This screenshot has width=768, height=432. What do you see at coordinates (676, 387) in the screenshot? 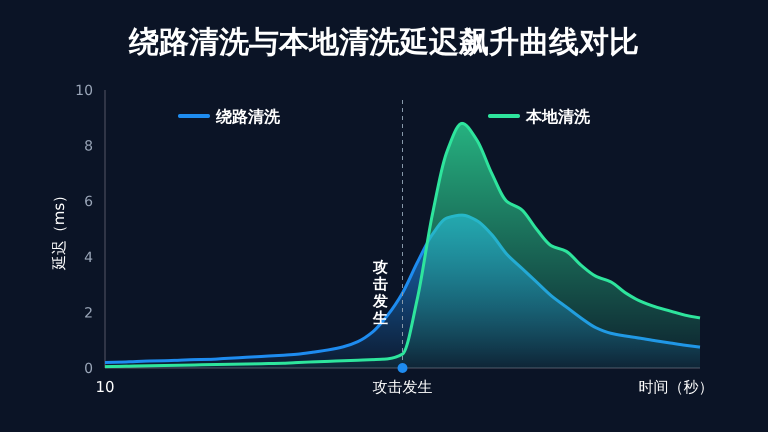
I see `x-axis-title: 时间（秒）` at bounding box center [676, 387].